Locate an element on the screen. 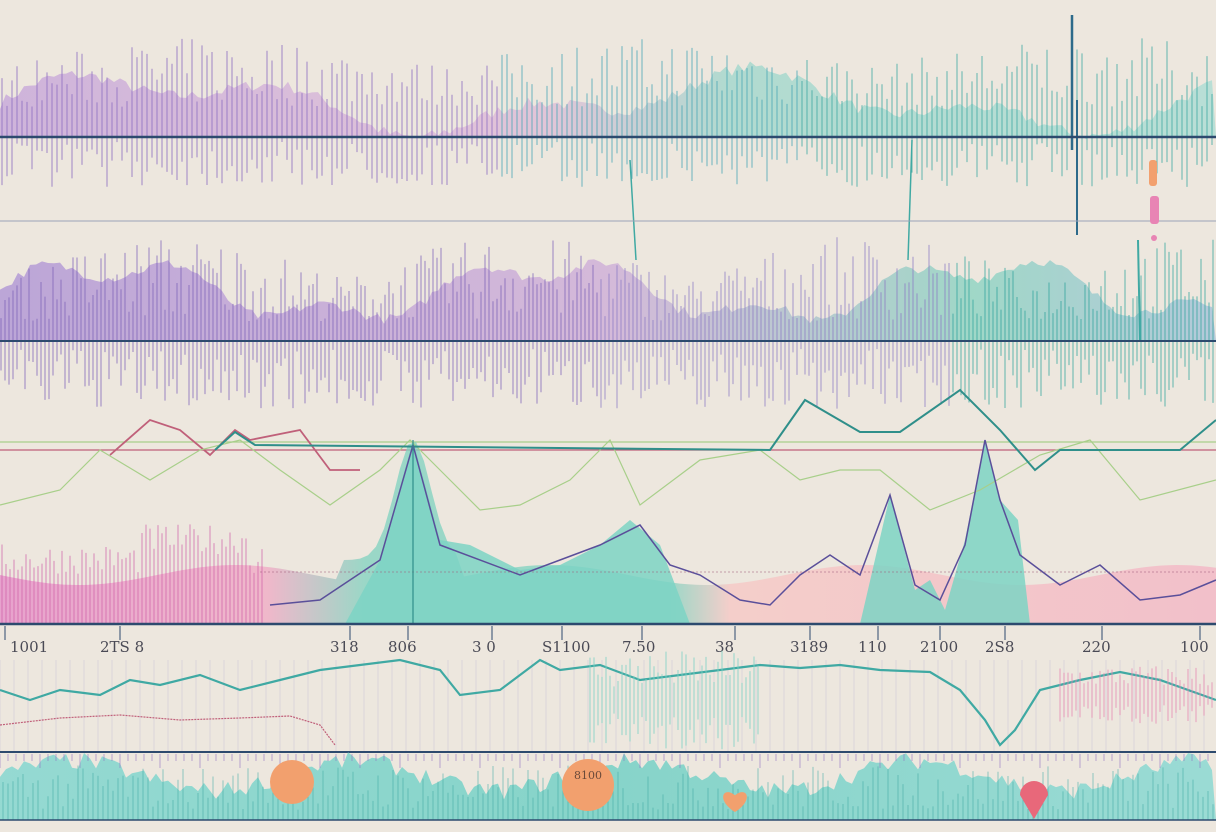  tick-label: 1001 is located at coordinates (29, 647).